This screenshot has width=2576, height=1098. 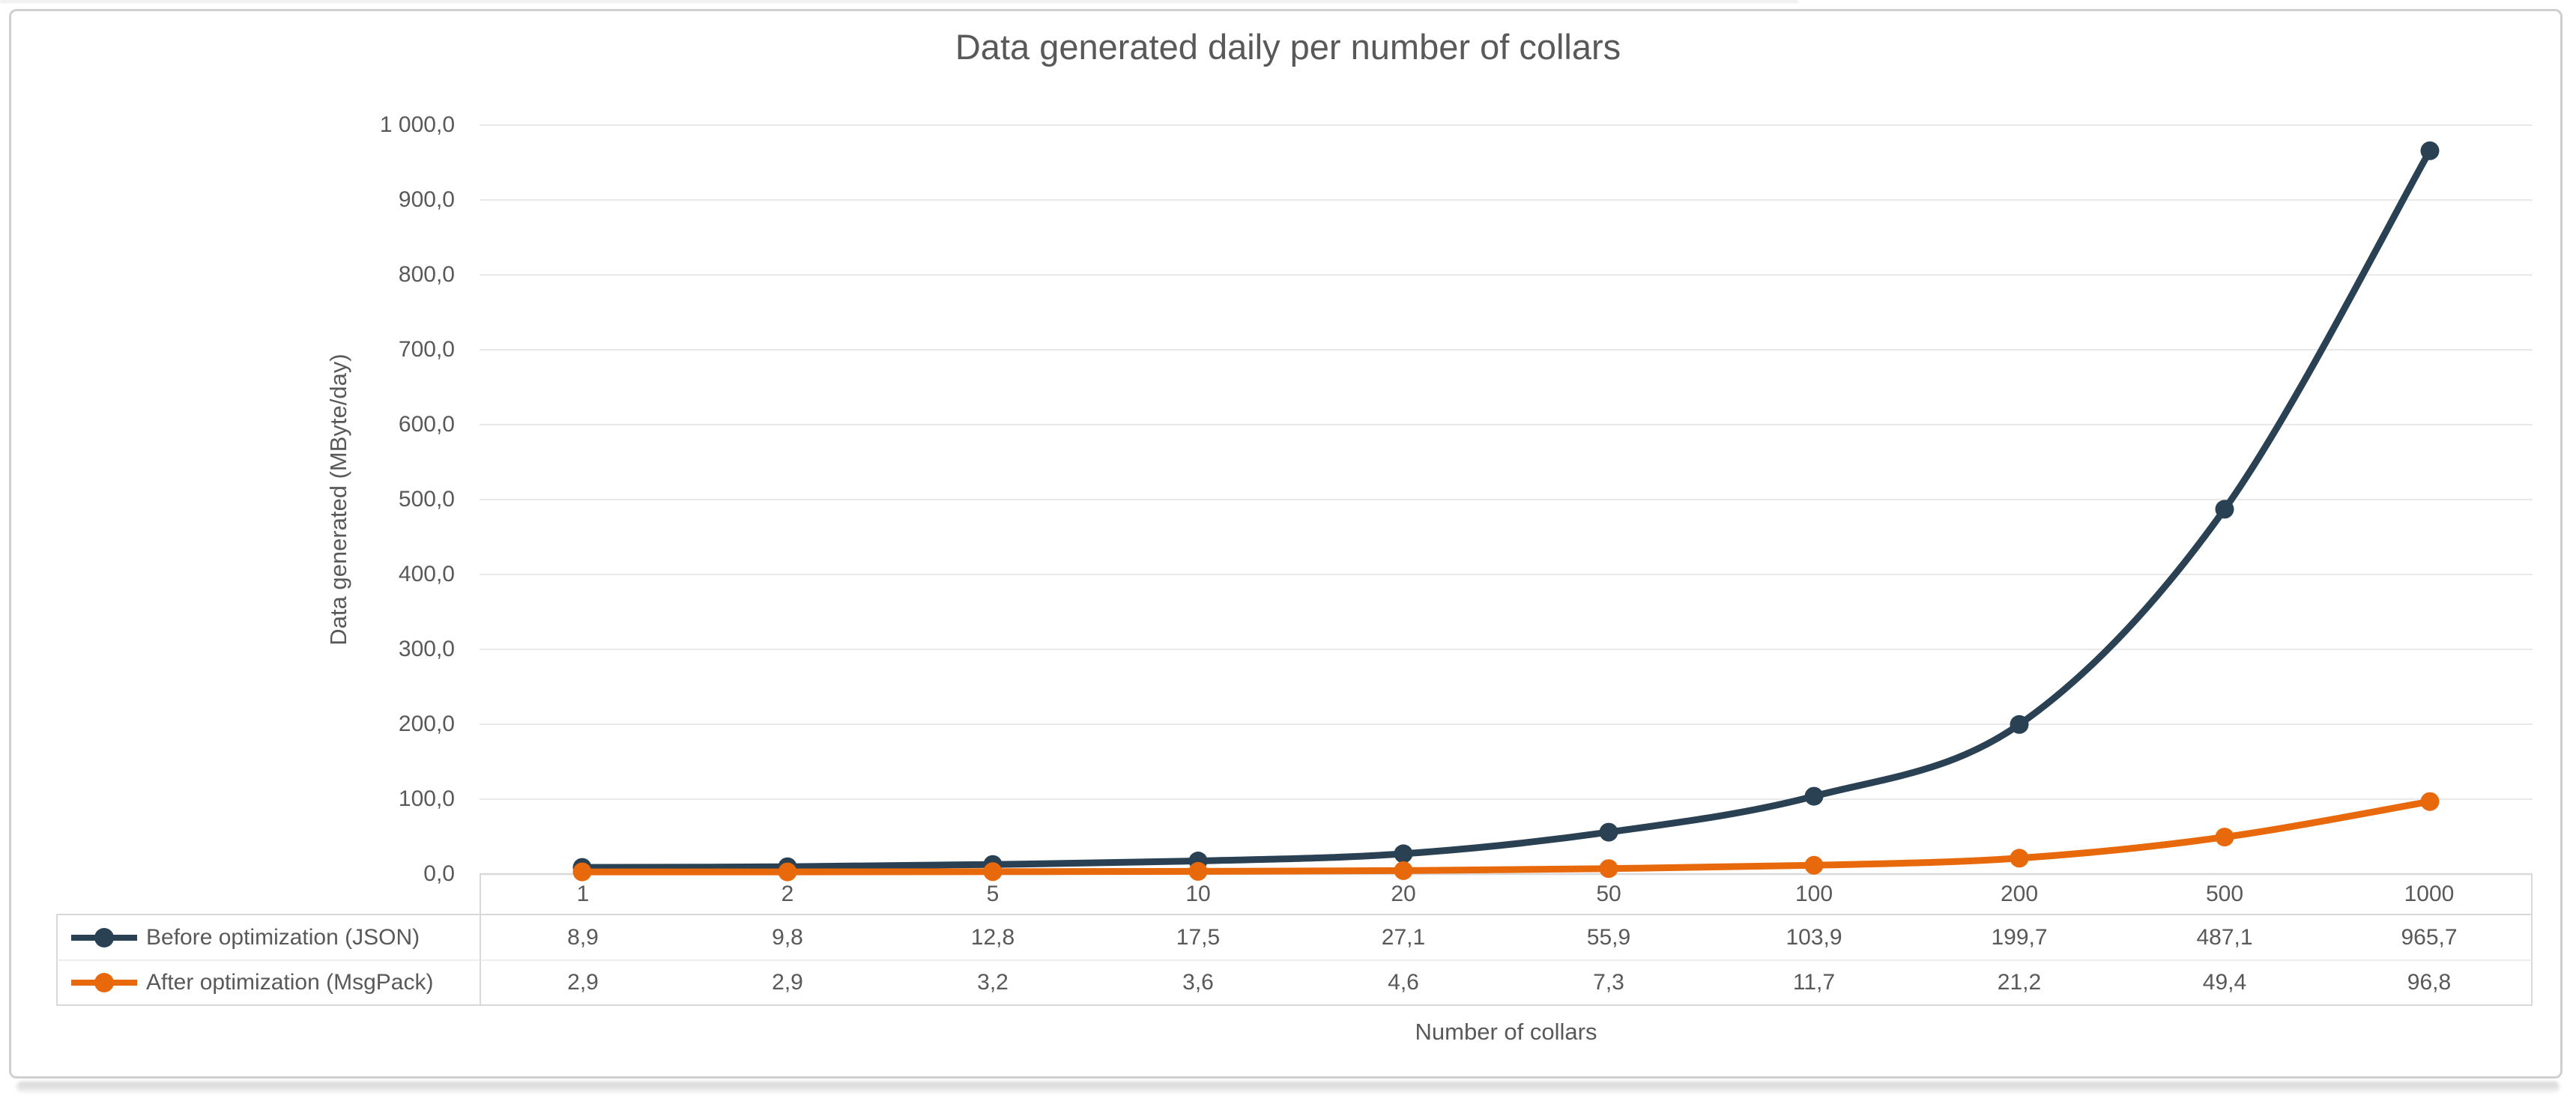 What do you see at coordinates (1506, 1032) in the screenshot?
I see `x-axis-title: Number of collars` at bounding box center [1506, 1032].